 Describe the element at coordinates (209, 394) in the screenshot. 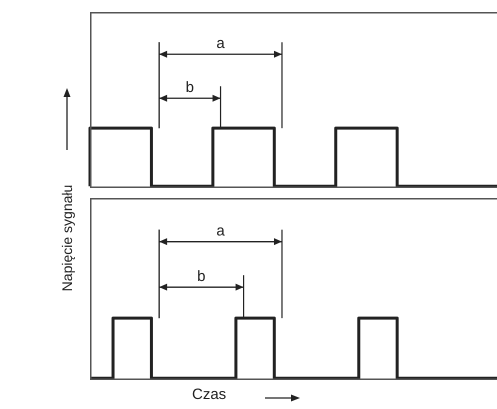

I see `x-axis-title: Czas` at that location.